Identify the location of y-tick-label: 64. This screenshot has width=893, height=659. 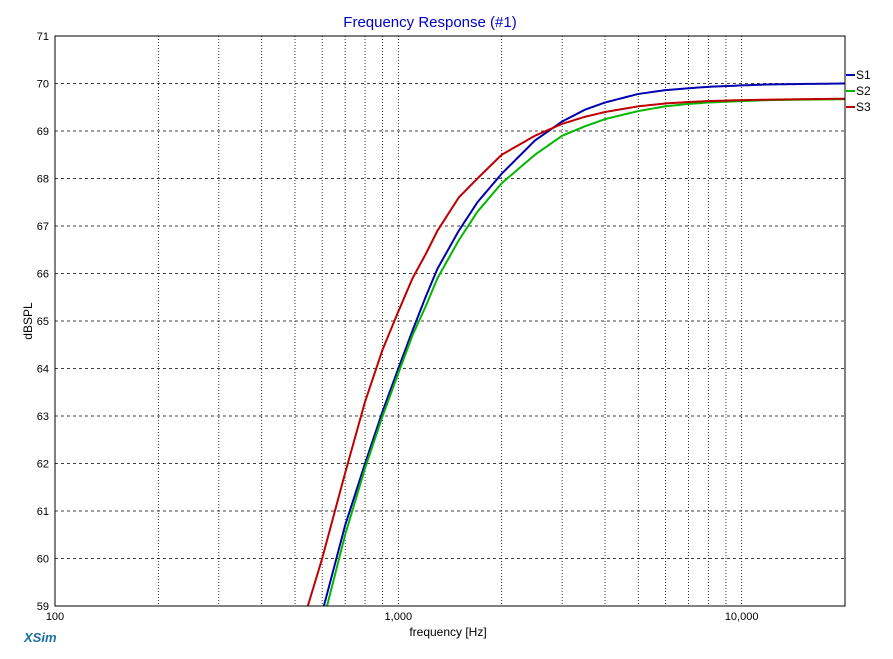
(43, 370).